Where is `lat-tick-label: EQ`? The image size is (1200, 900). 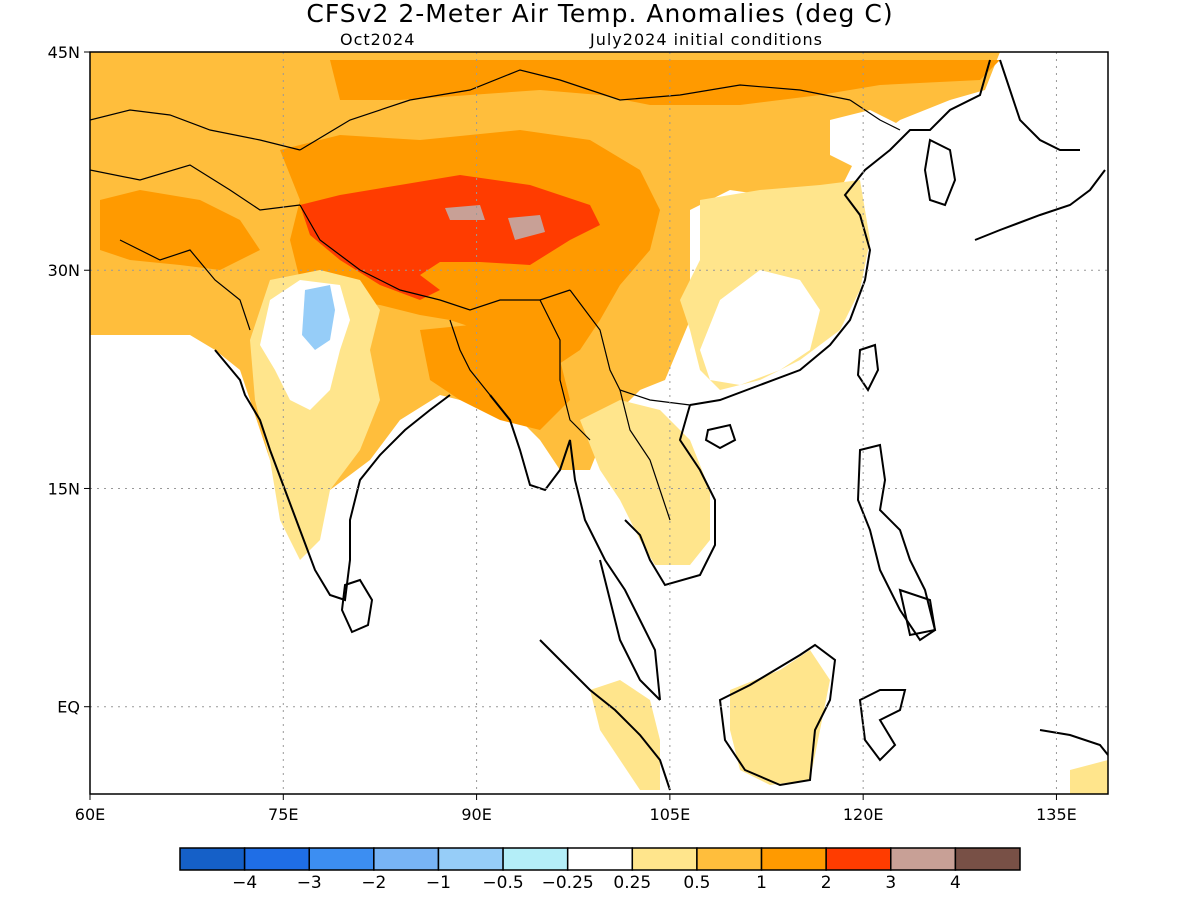
lat-tick-label: EQ is located at coordinates (68, 707).